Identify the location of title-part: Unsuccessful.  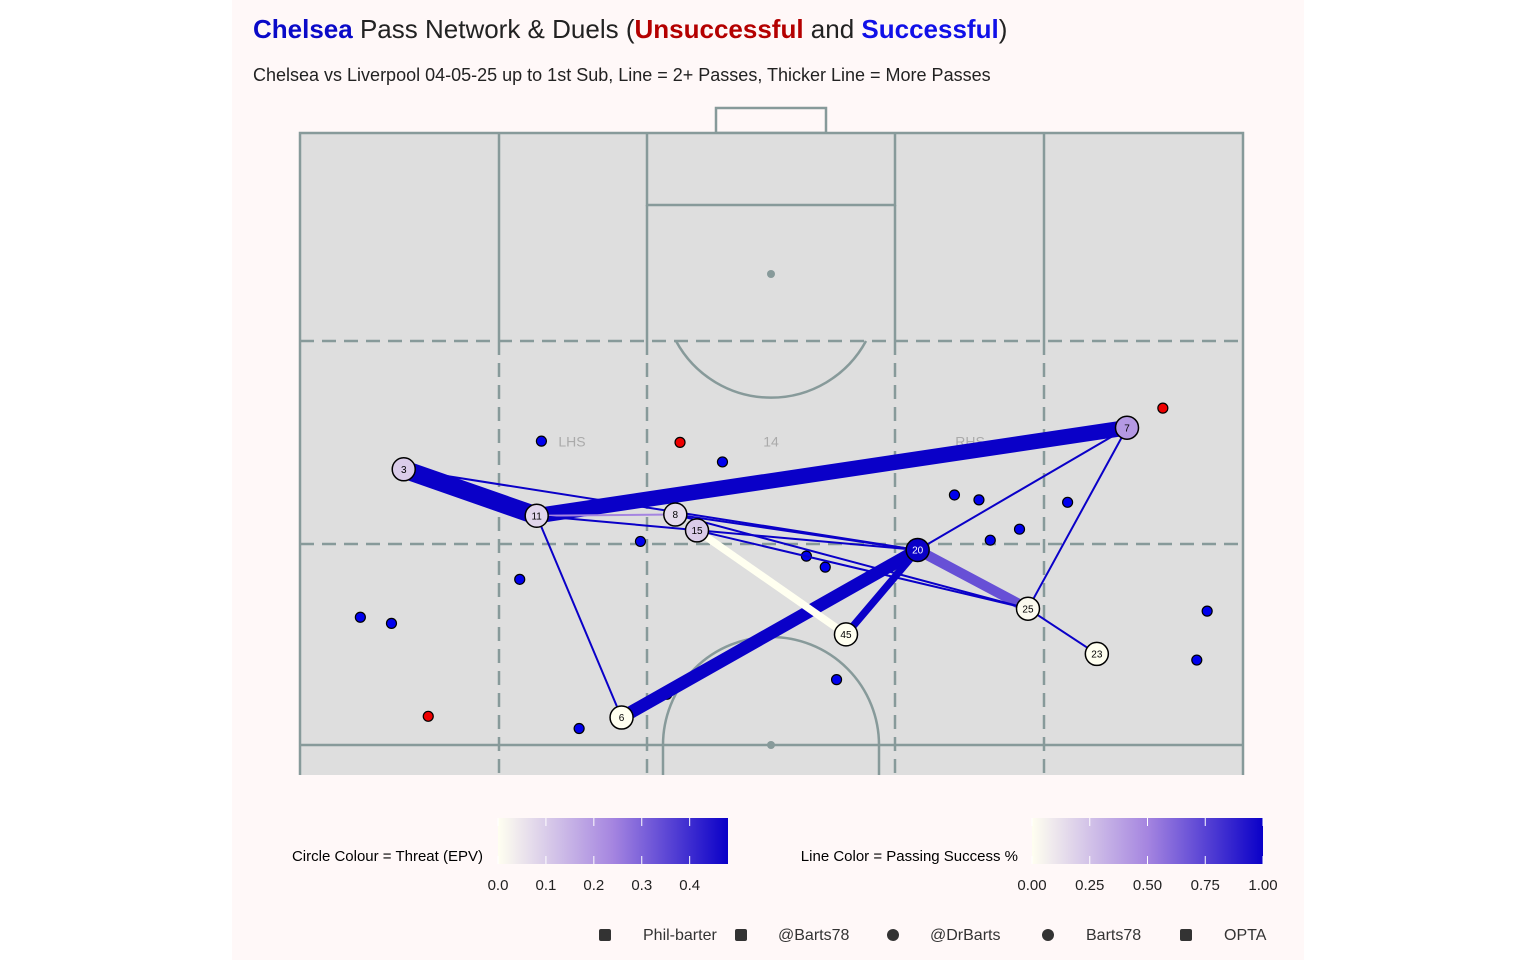
(718, 29).